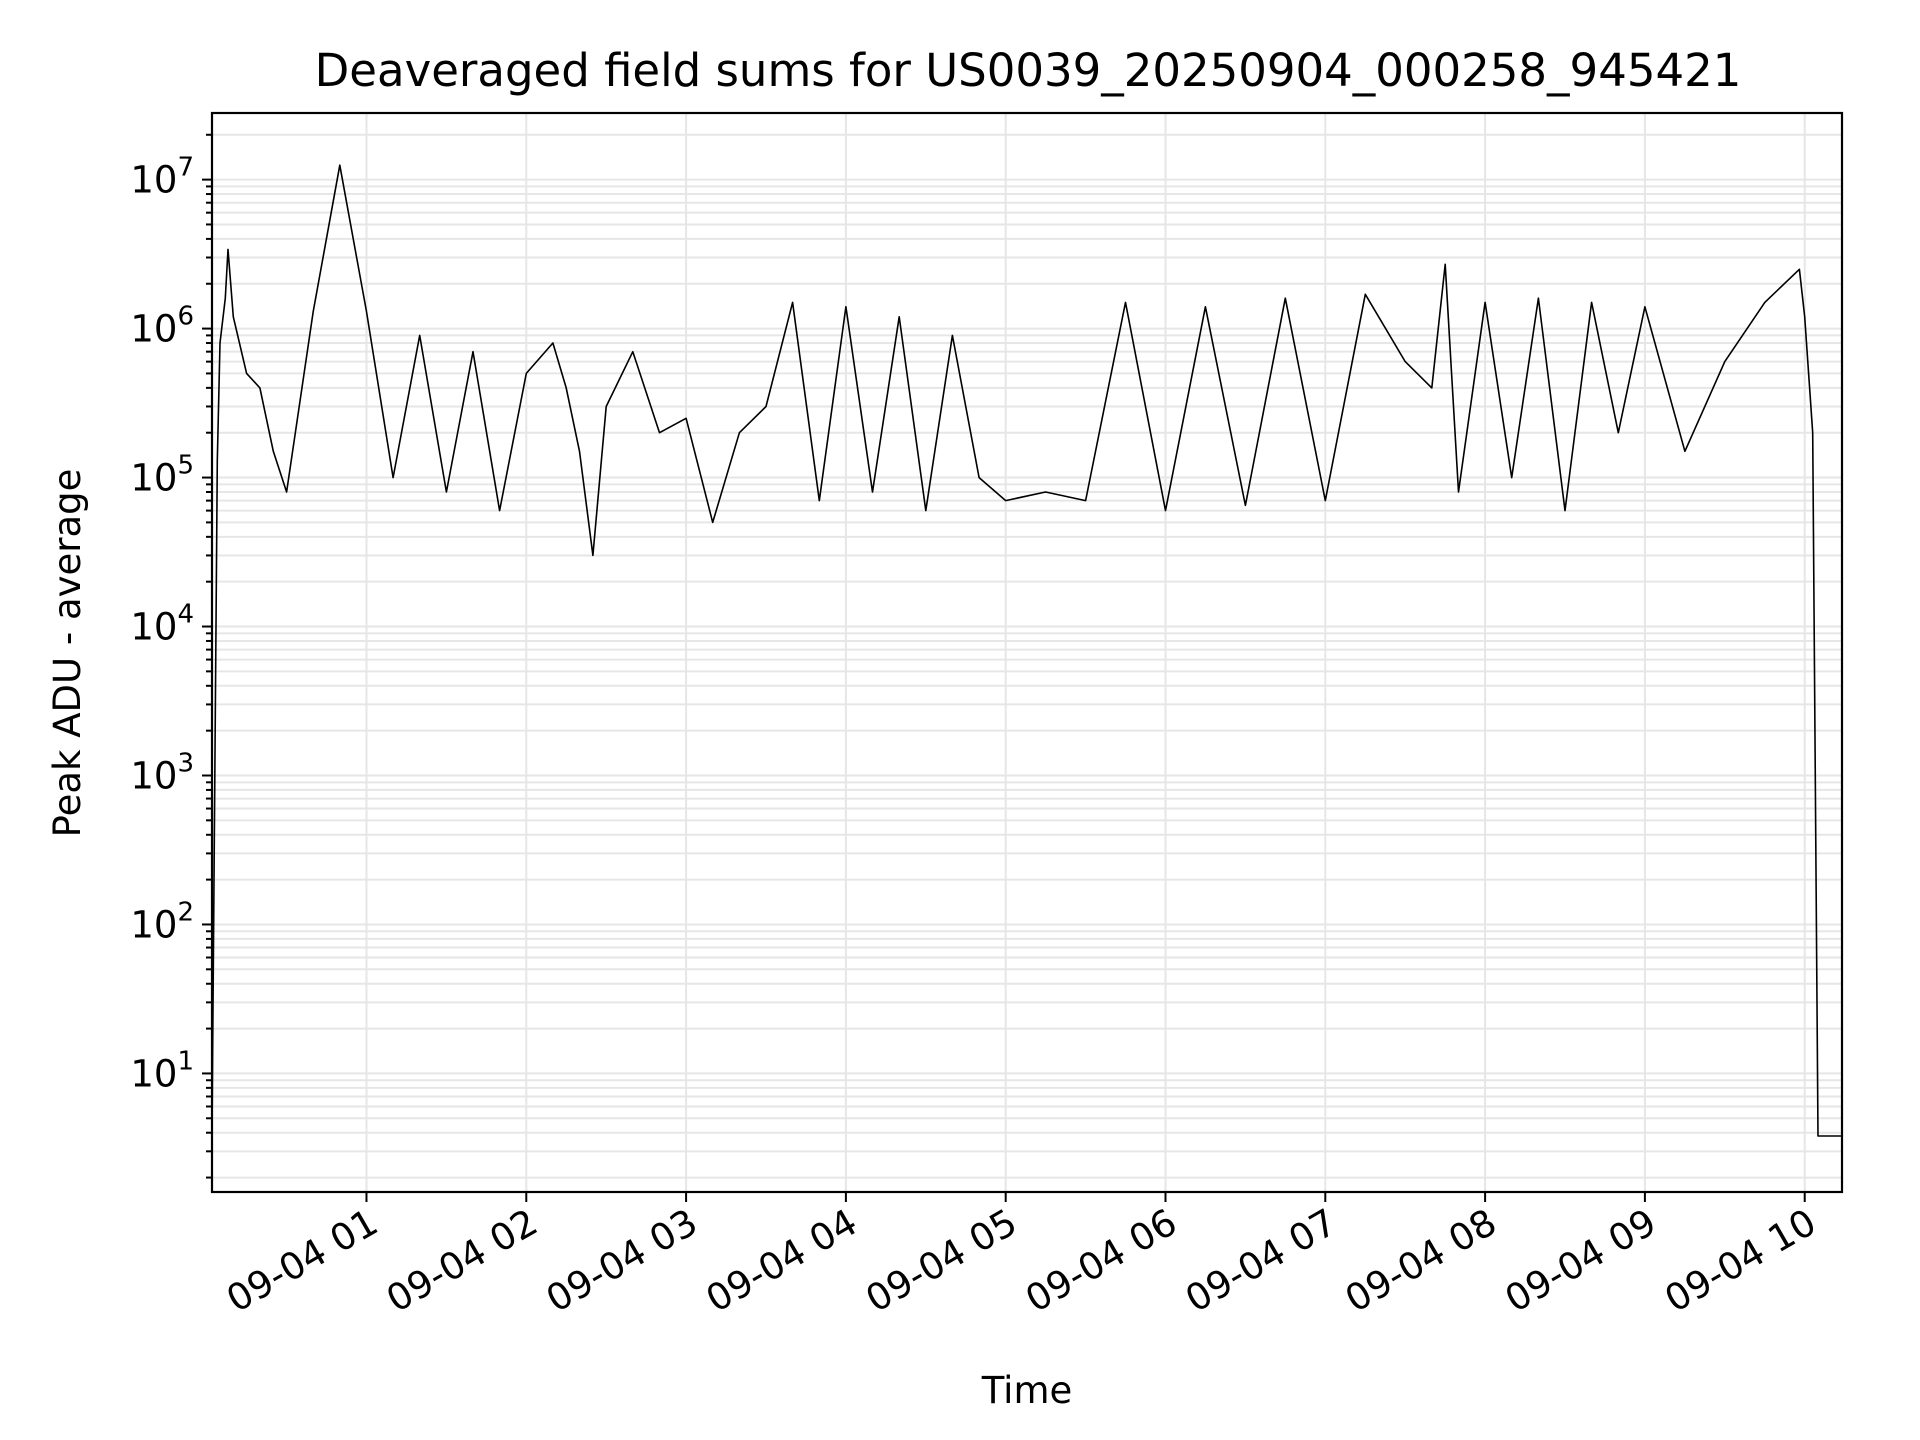  What do you see at coordinates (67, 653) in the screenshot?
I see `y-axis-label: Peak ADU - average` at bounding box center [67, 653].